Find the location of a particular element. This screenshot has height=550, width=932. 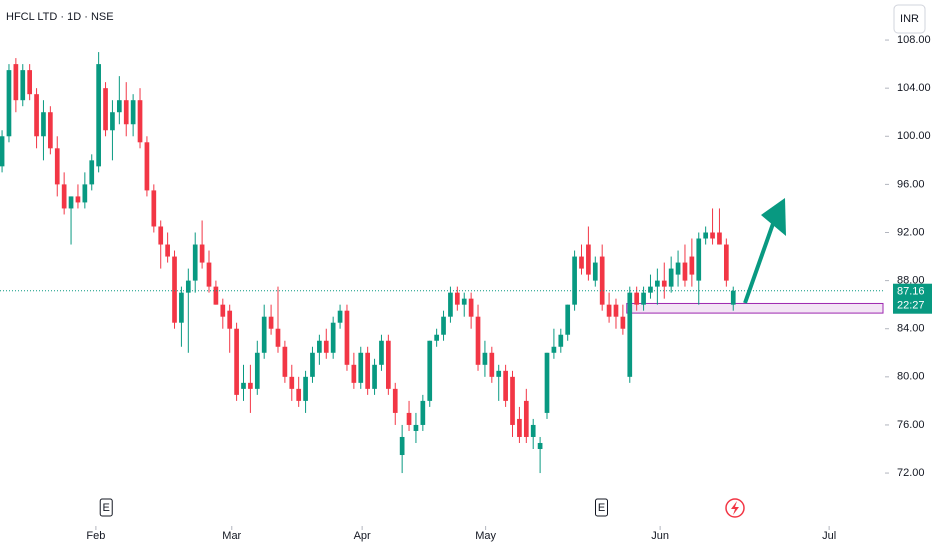

dividend-icon is located at coordinates (735, 508).